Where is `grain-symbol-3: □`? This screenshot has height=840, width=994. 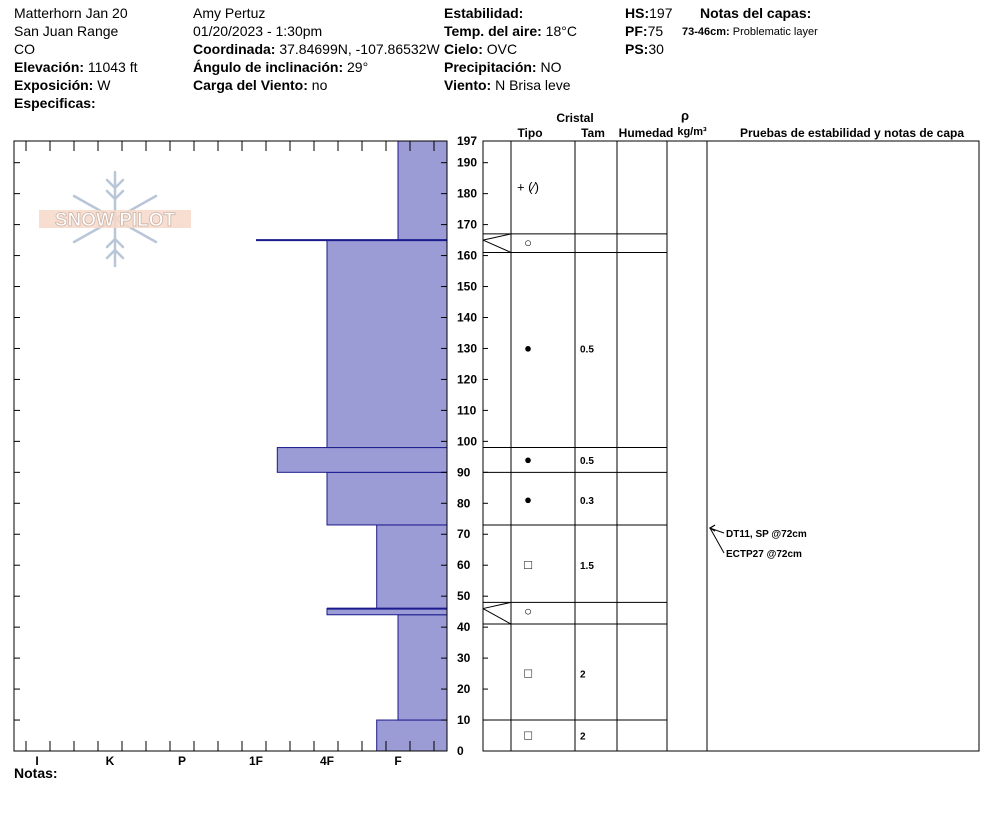
grain-symbol-3: □ is located at coordinates (528, 564).